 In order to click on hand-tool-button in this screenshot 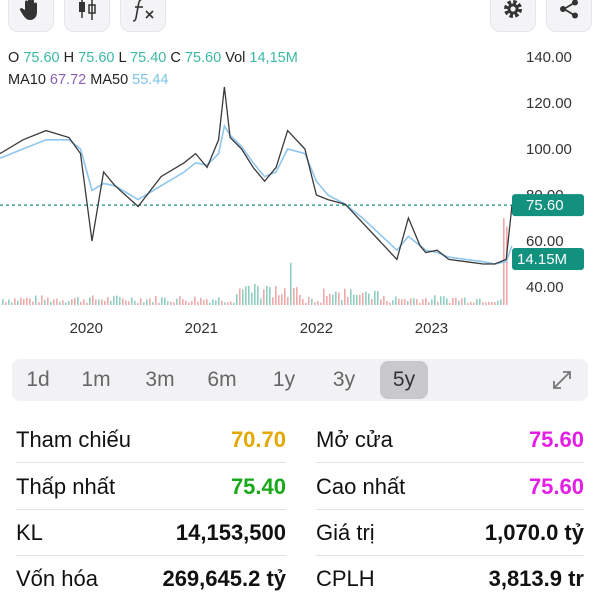, I will do `click(31, 16)`.